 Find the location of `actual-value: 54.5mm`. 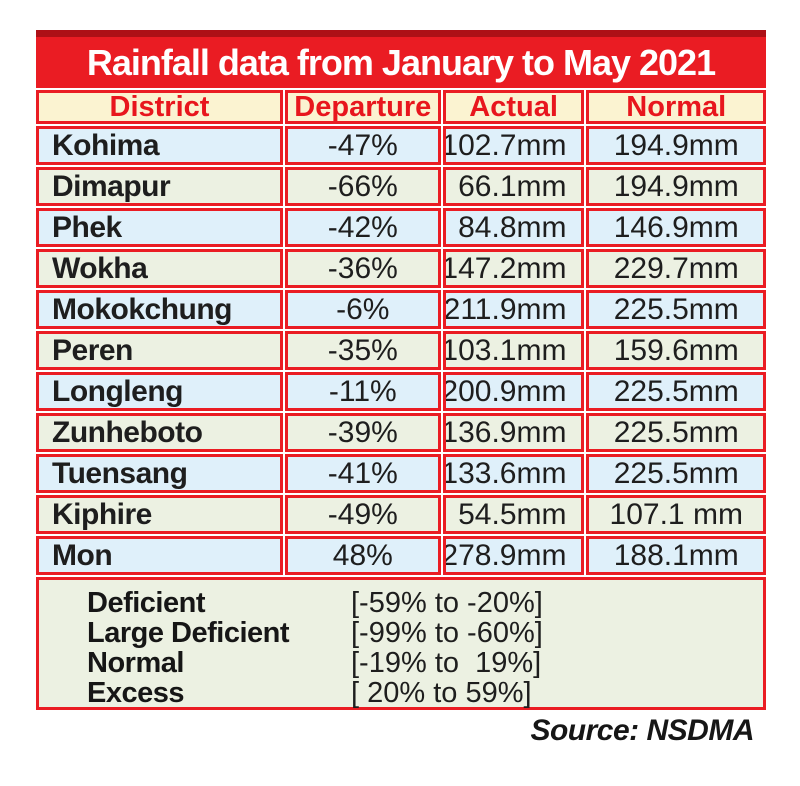

actual-value: 54.5mm is located at coordinates (512, 514).